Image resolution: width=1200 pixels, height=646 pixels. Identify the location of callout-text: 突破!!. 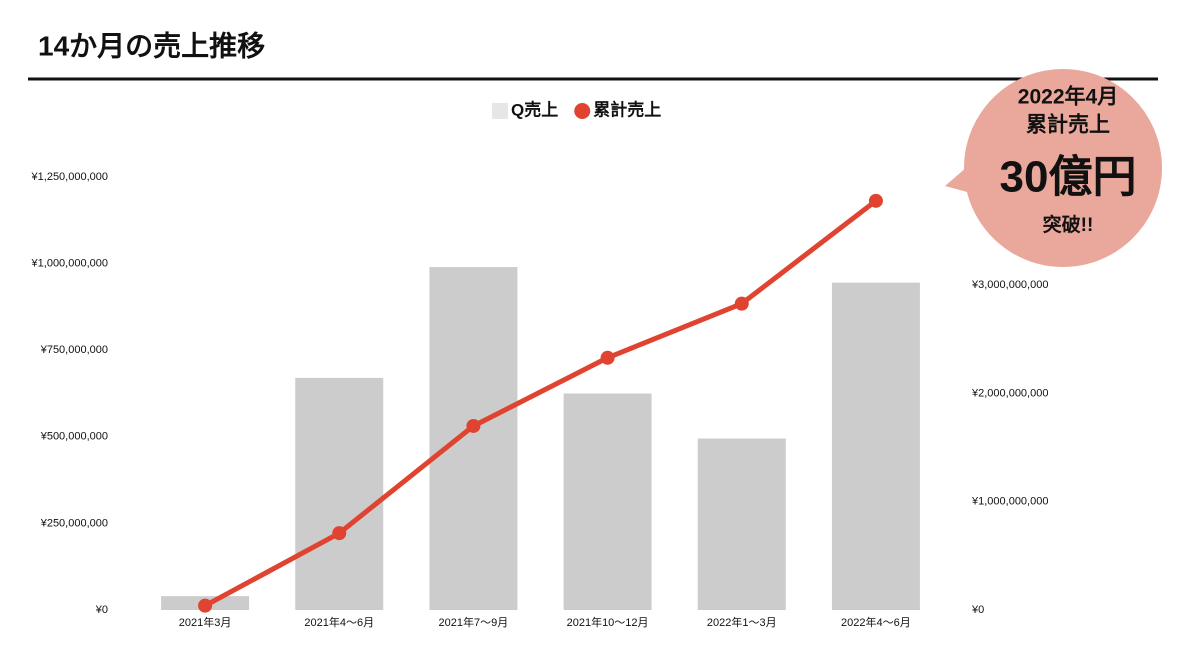
(1068, 224).